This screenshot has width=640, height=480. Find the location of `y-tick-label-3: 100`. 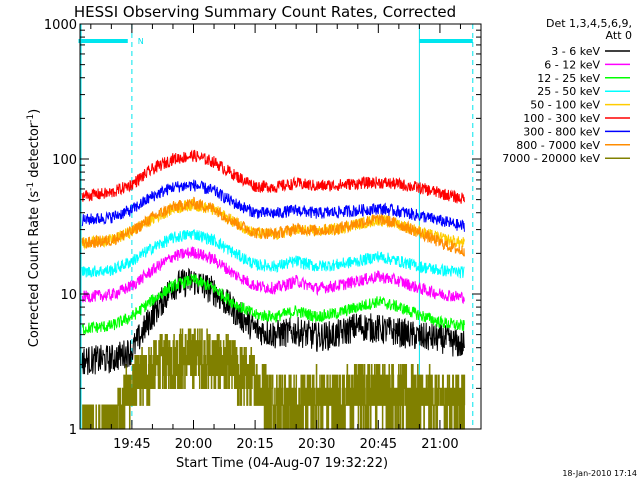

y-tick-label-3: 100 is located at coordinates (64, 160).